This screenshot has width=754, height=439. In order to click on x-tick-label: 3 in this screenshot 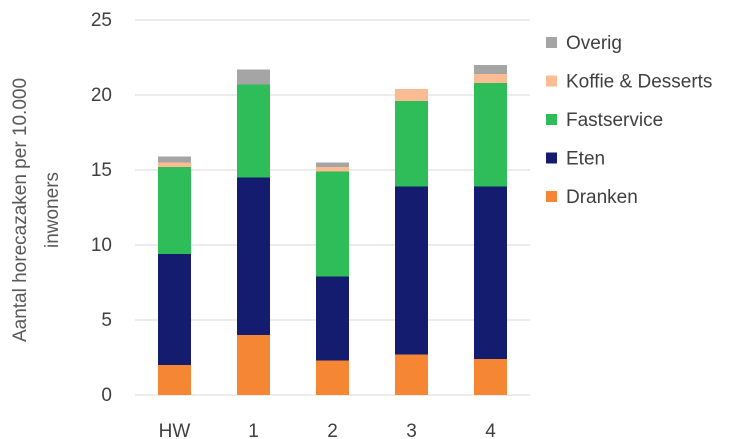, I will do `click(411, 430)`.